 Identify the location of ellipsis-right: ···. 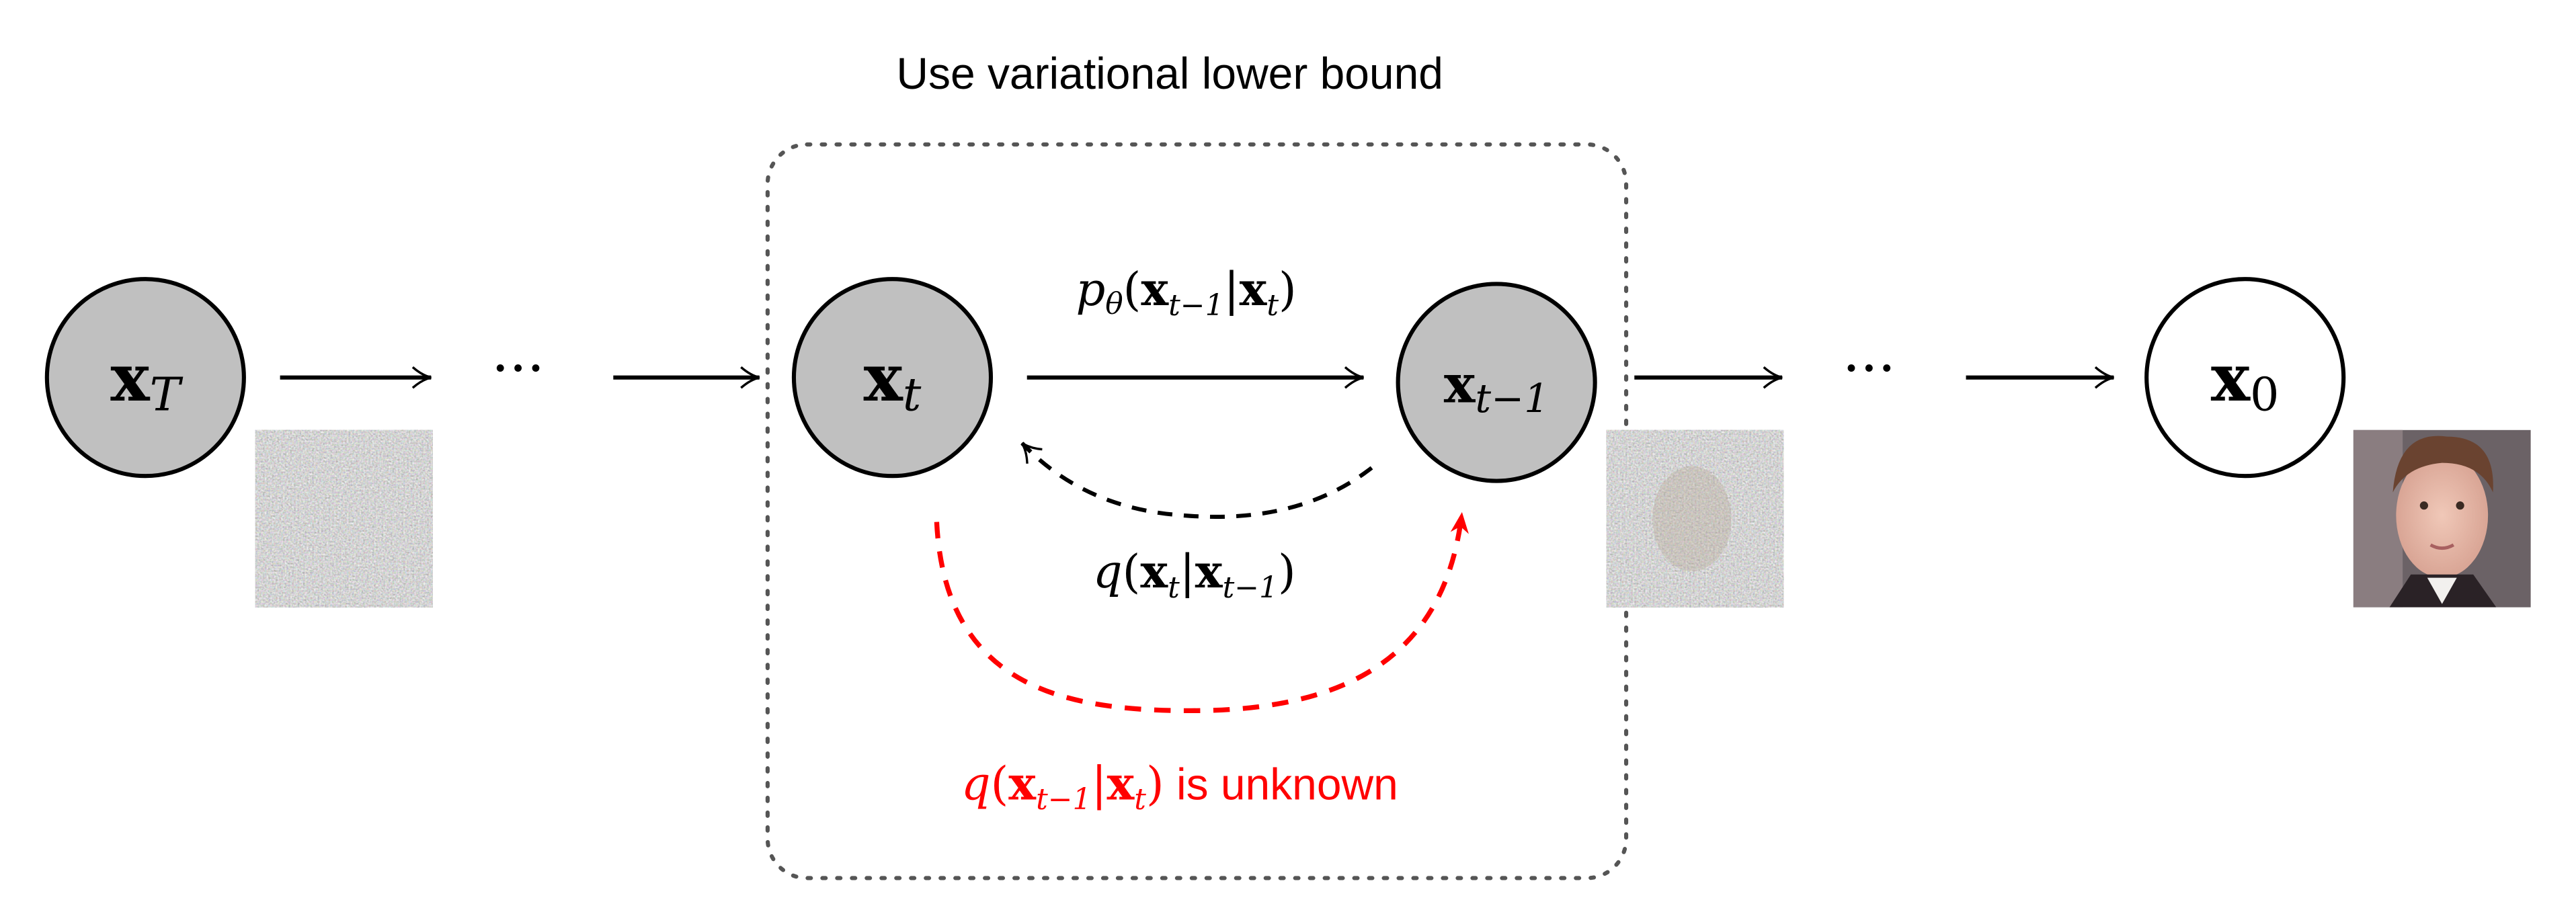
(1869, 368).